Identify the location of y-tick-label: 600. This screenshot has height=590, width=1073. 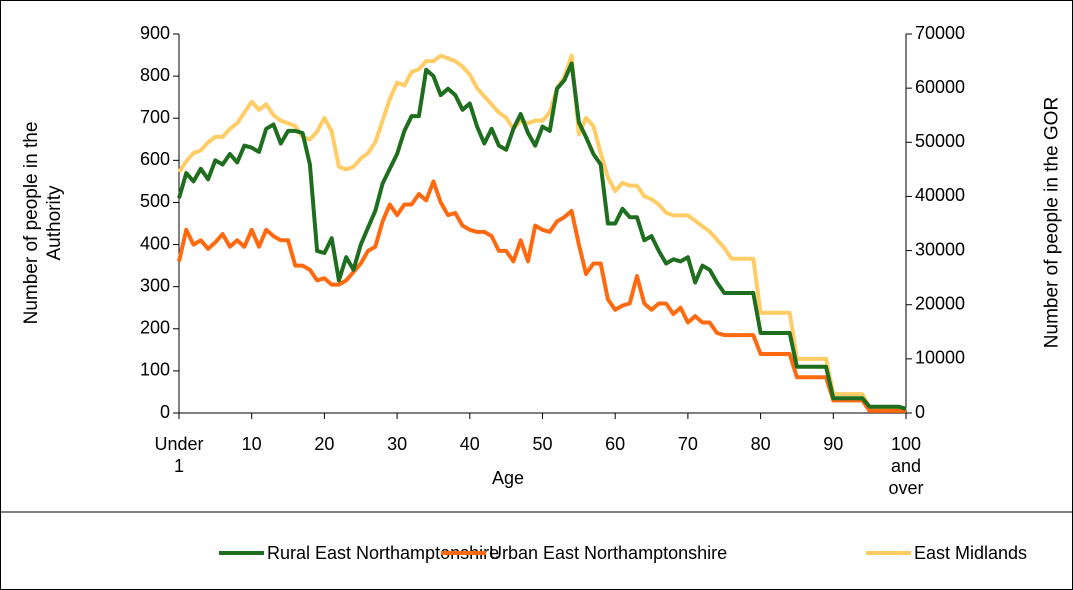
(155, 159).